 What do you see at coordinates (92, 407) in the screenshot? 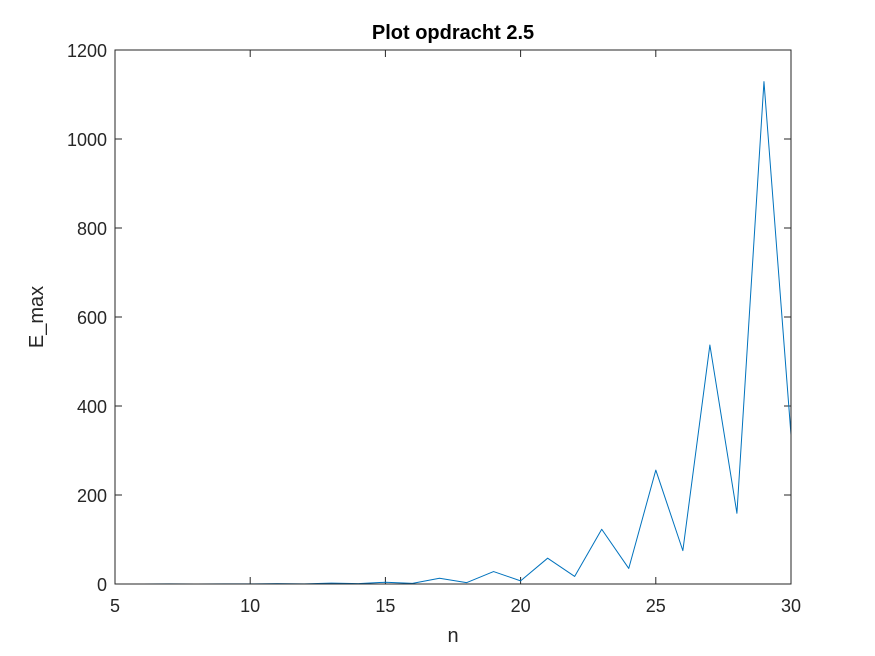
I see `y-tick-label: 400` at bounding box center [92, 407].